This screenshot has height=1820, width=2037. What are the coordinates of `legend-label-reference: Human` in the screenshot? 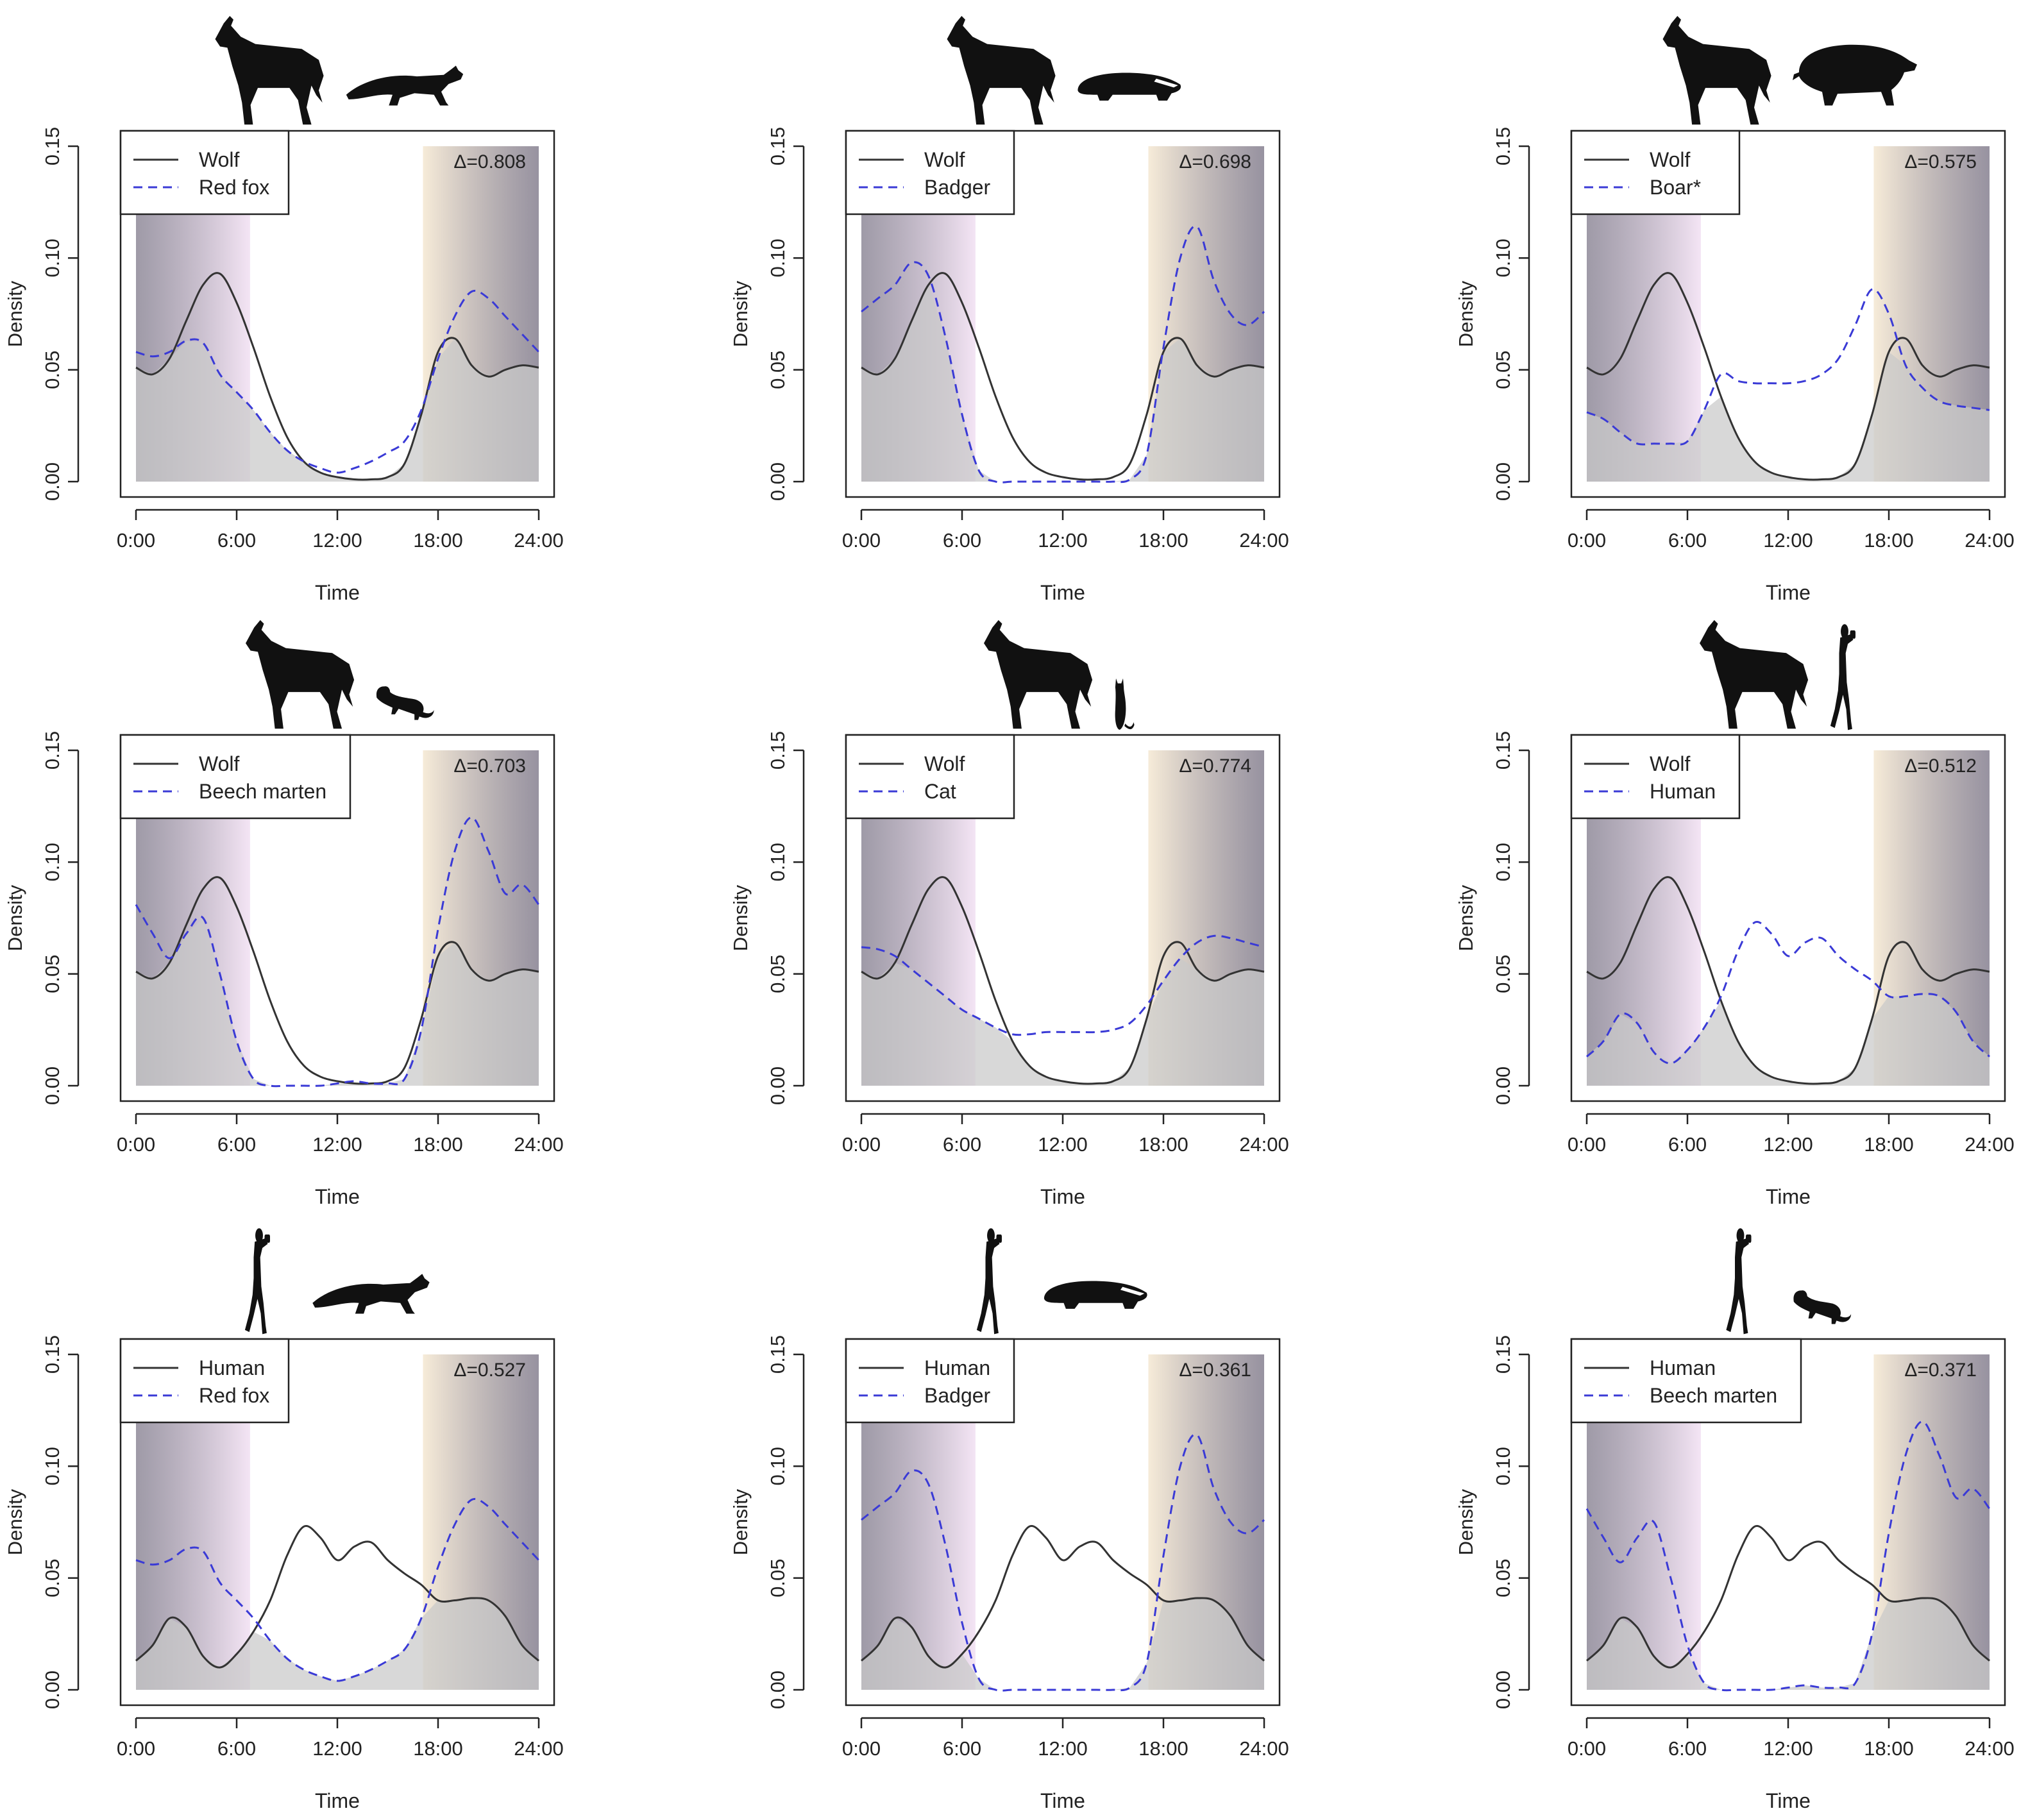 It's located at (957, 1367).